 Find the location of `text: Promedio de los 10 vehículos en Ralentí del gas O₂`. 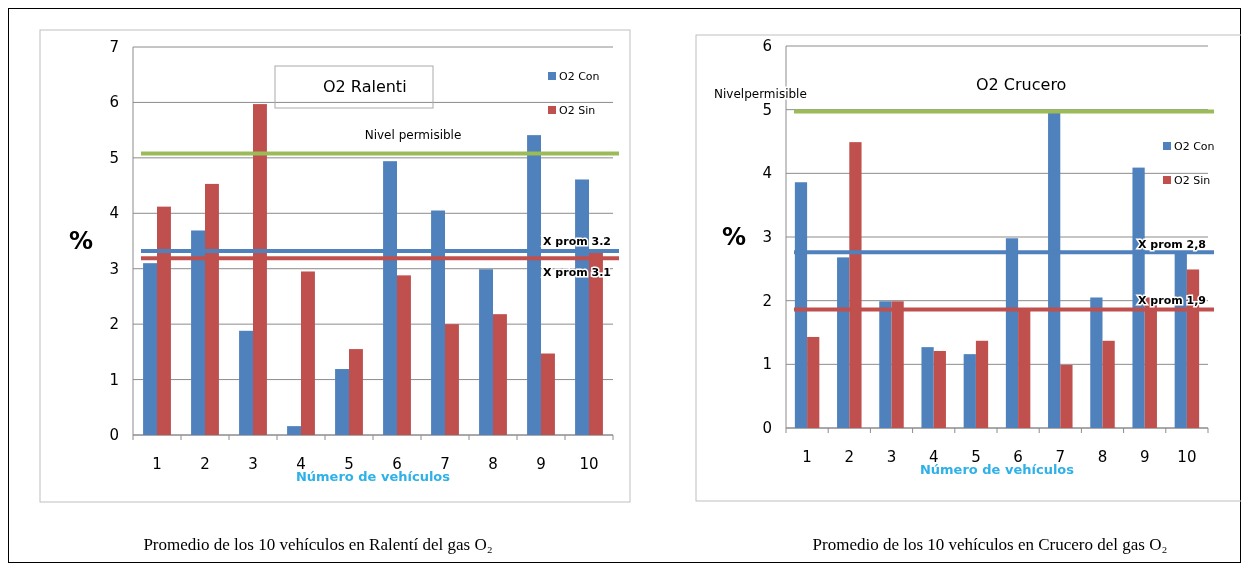

text: Promedio de los 10 vehículos en Ralentí del gas O₂ is located at coordinates (318, 544).